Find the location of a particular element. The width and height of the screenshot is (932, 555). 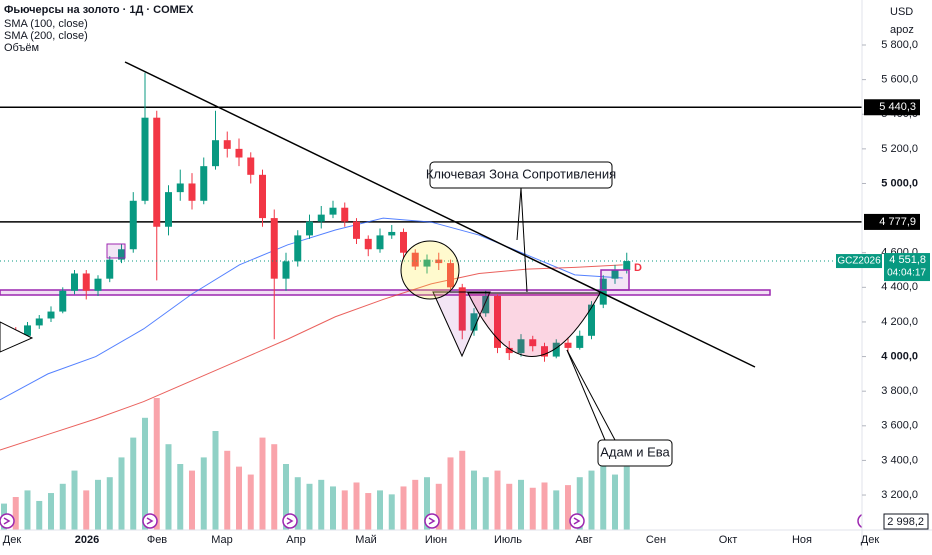

y-tick-label: 2 998,2 is located at coordinates (905, 522).